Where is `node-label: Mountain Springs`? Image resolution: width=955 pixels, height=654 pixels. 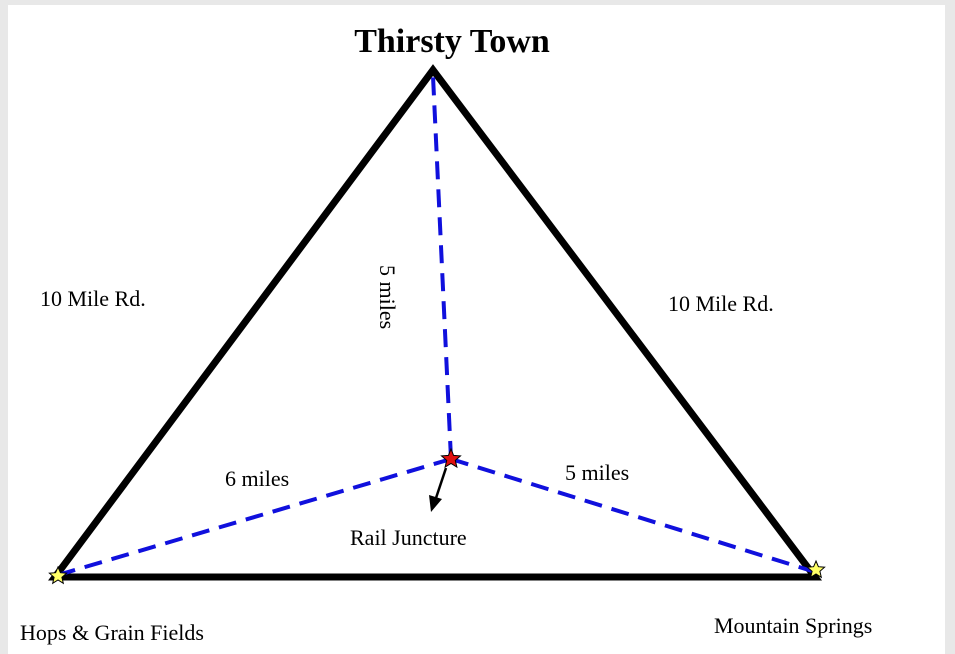
node-label: Mountain Springs is located at coordinates (793, 625).